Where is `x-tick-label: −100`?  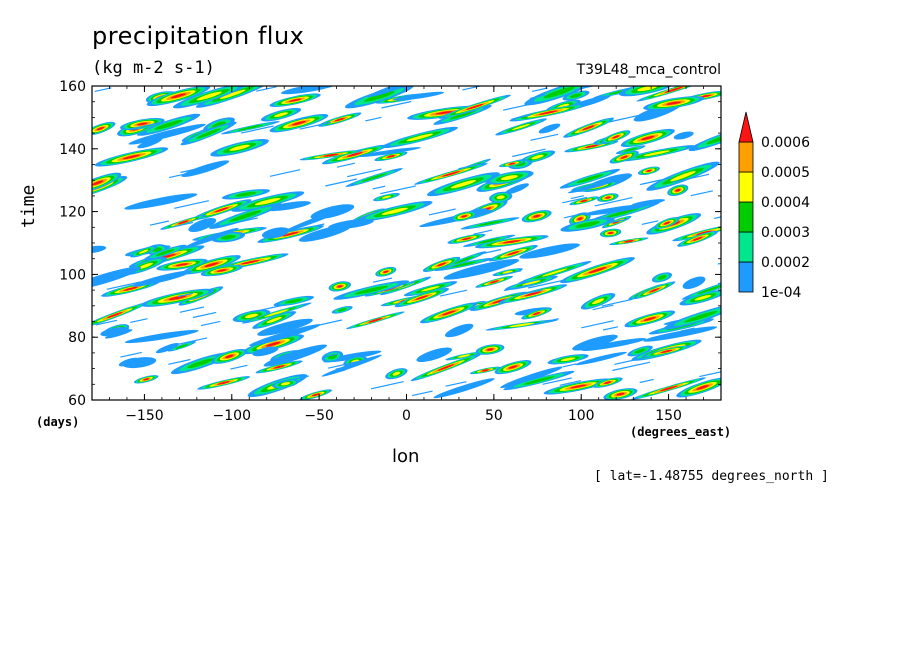
x-tick-label: −100 is located at coordinates (232, 416).